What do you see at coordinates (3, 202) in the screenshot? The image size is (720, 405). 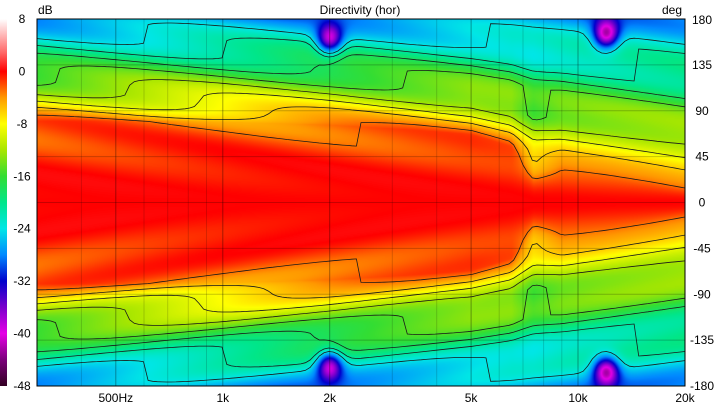 I see `colorbar` at bounding box center [3, 202].